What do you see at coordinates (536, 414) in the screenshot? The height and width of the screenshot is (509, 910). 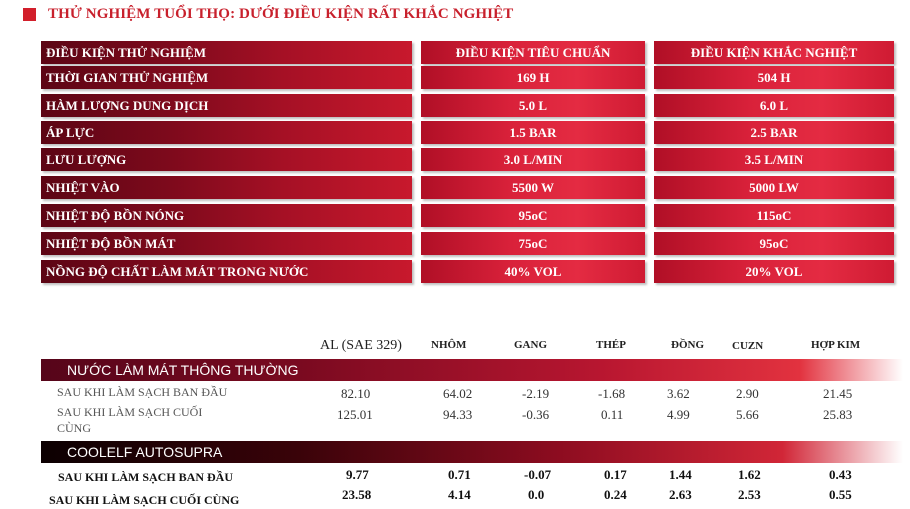 I see `cell-value: -0.36` at bounding box center [536, 414].